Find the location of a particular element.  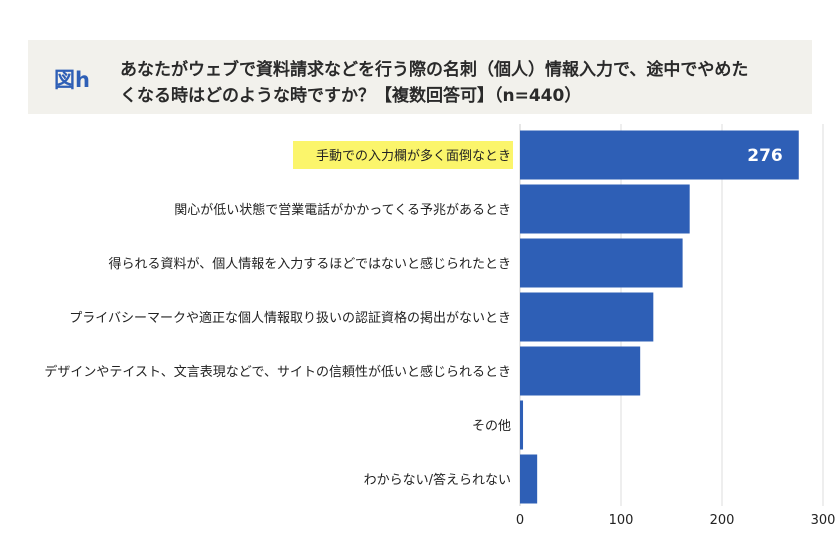

highlight-background is located at coordinates (403, 155).